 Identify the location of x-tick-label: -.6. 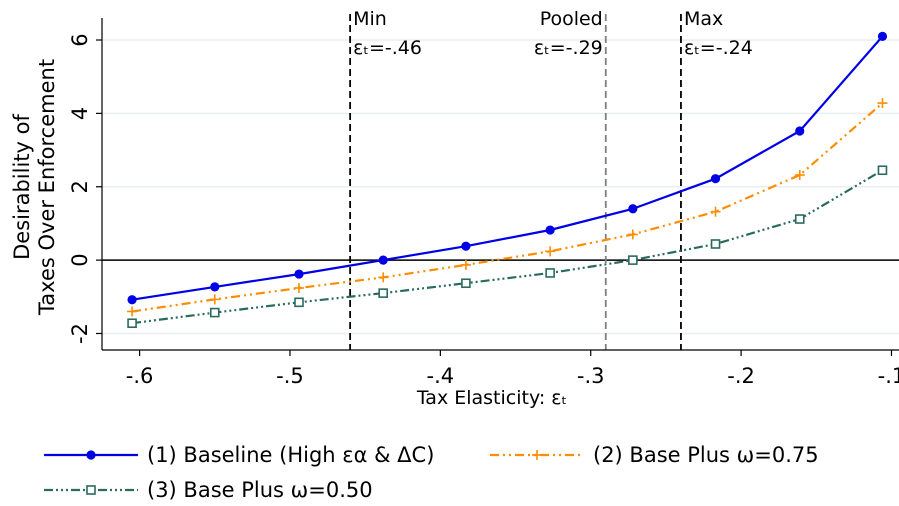
(140, 376).